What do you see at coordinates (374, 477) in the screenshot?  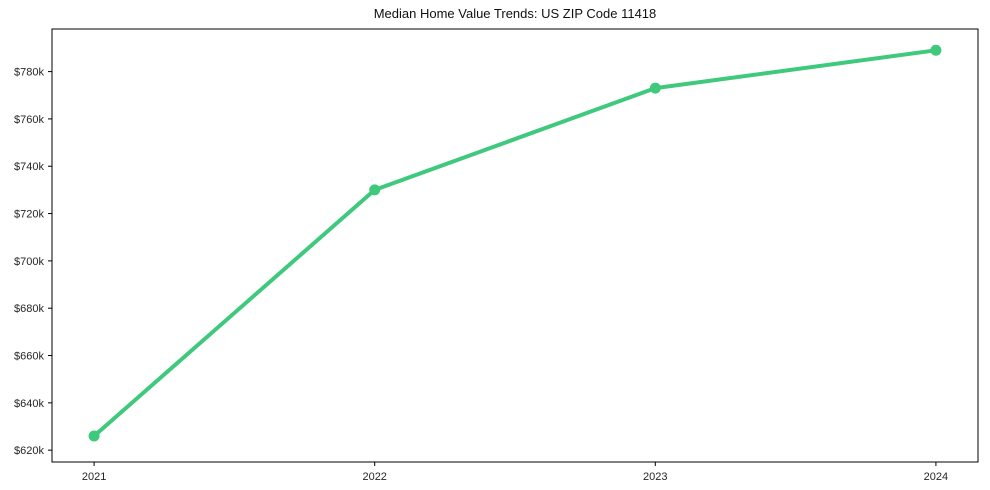 I see `x-tick-label: 2022` at bounding box center [374, 477].